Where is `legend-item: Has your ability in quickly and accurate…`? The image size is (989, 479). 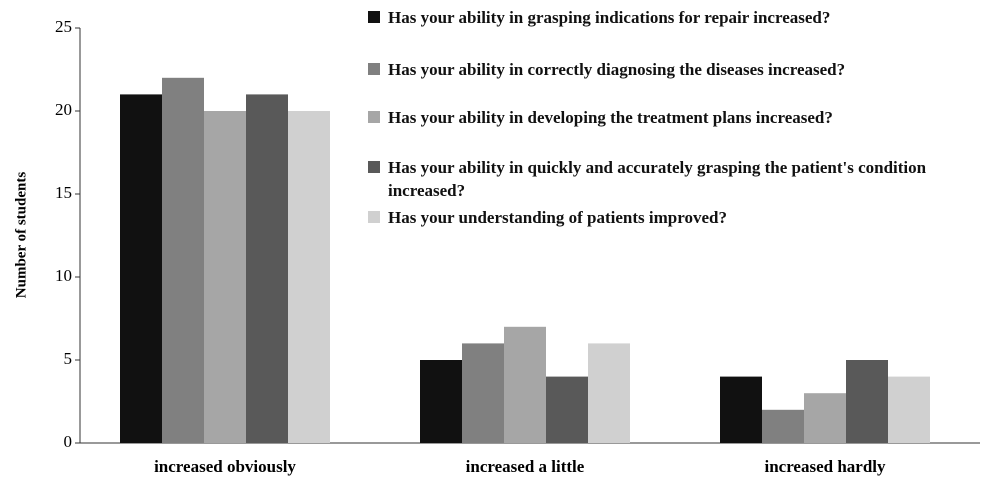 legend-item: Has your ability in quickly and accurate… is located at coordinates (675, 179).